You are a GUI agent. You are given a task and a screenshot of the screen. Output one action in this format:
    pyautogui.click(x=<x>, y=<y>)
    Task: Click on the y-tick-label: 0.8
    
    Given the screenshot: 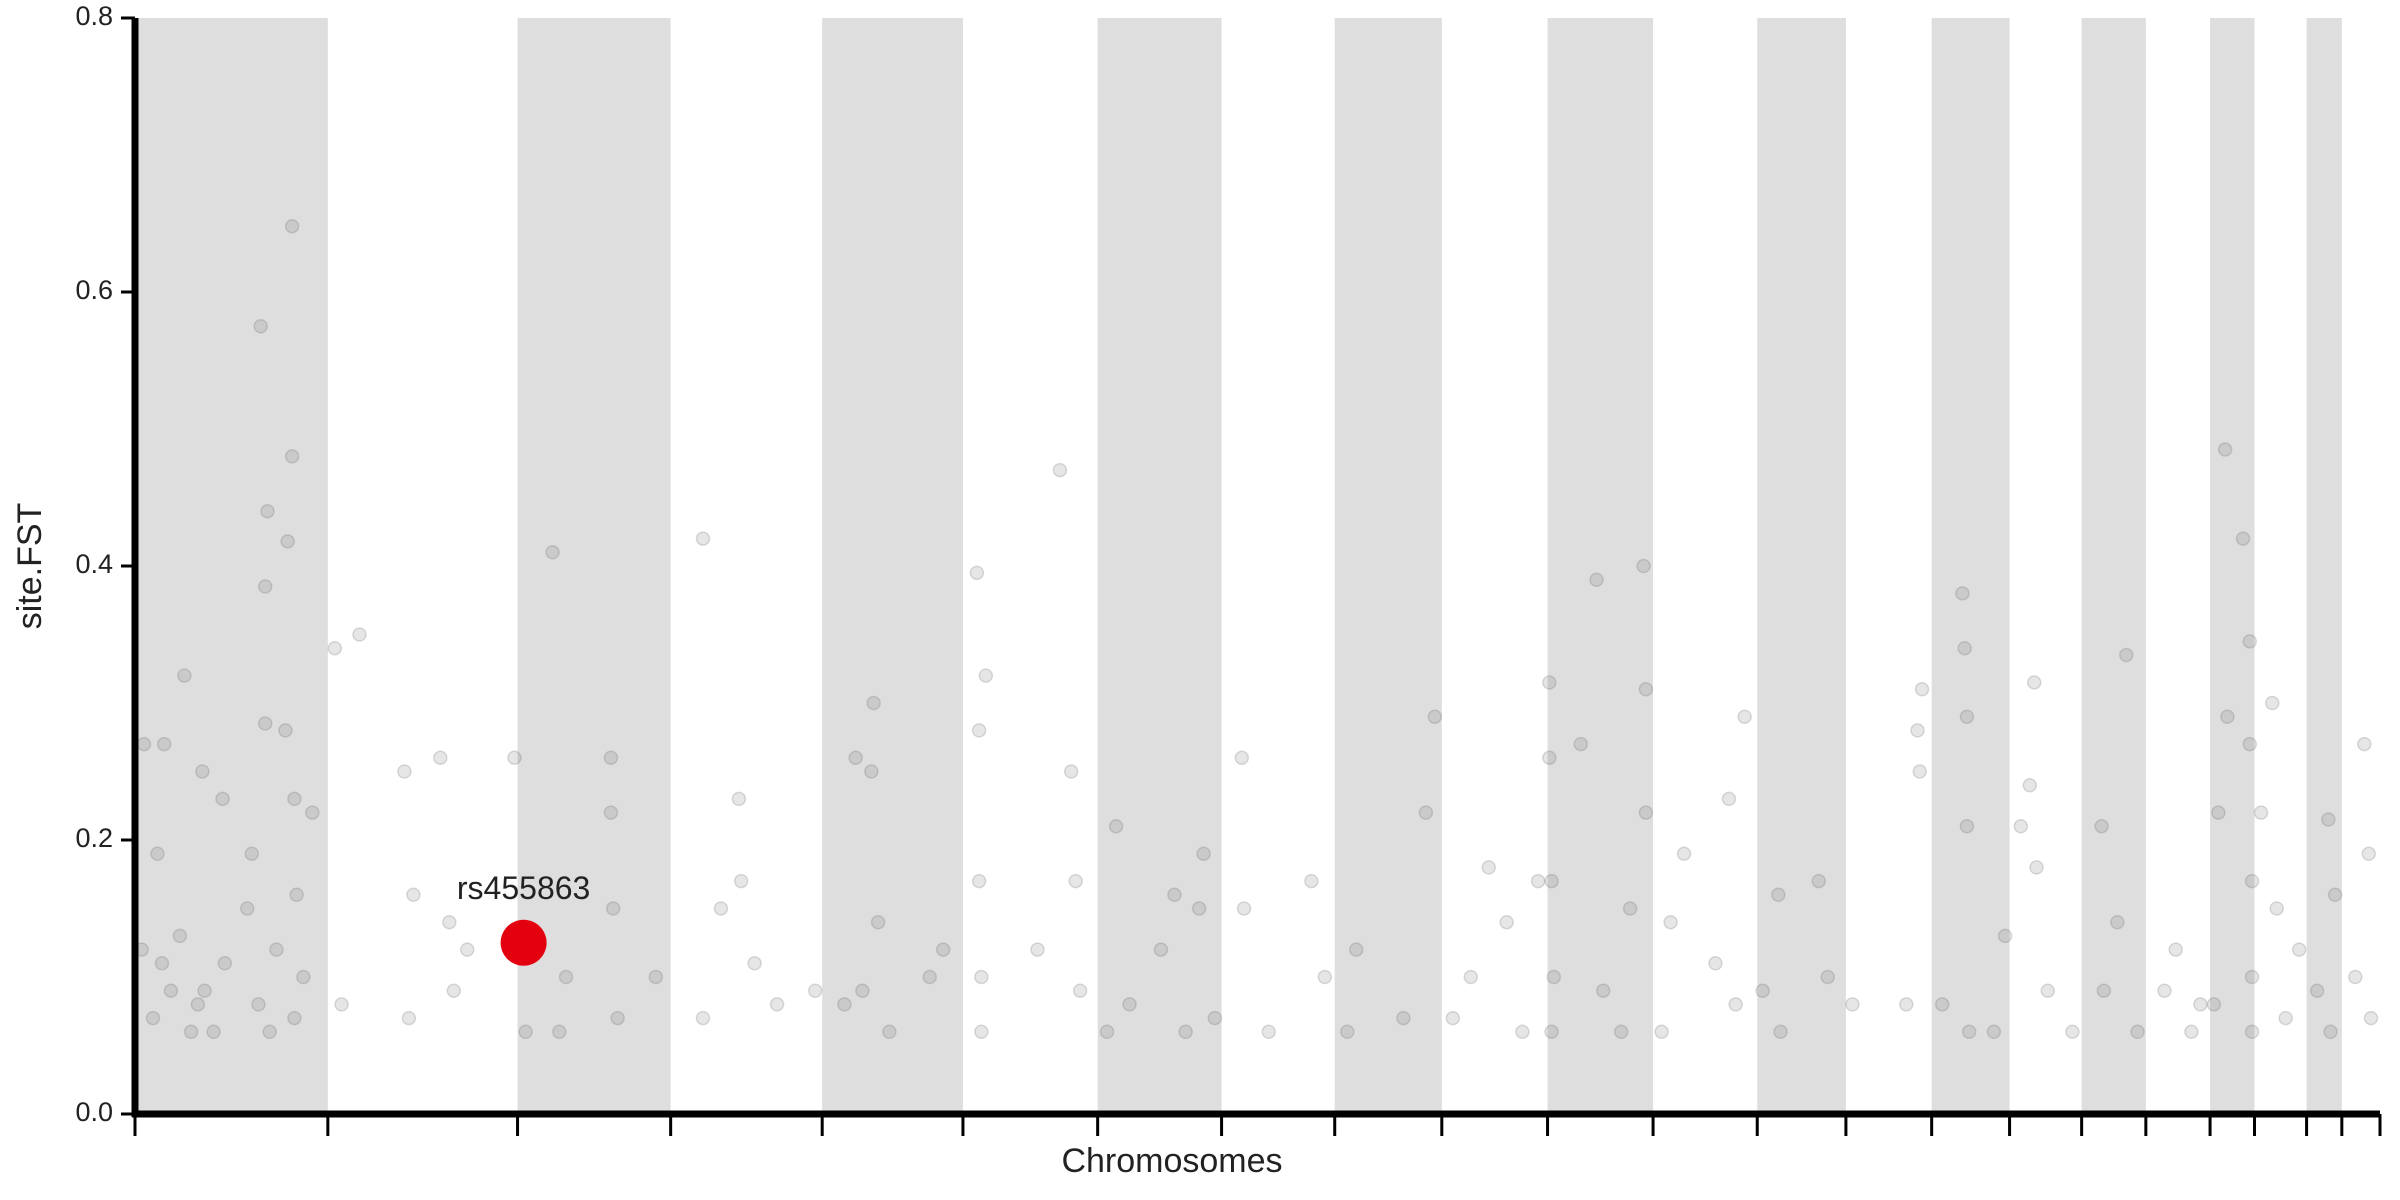 What is the action you would take?
    pyautogui.click(x=94, y=16)
    